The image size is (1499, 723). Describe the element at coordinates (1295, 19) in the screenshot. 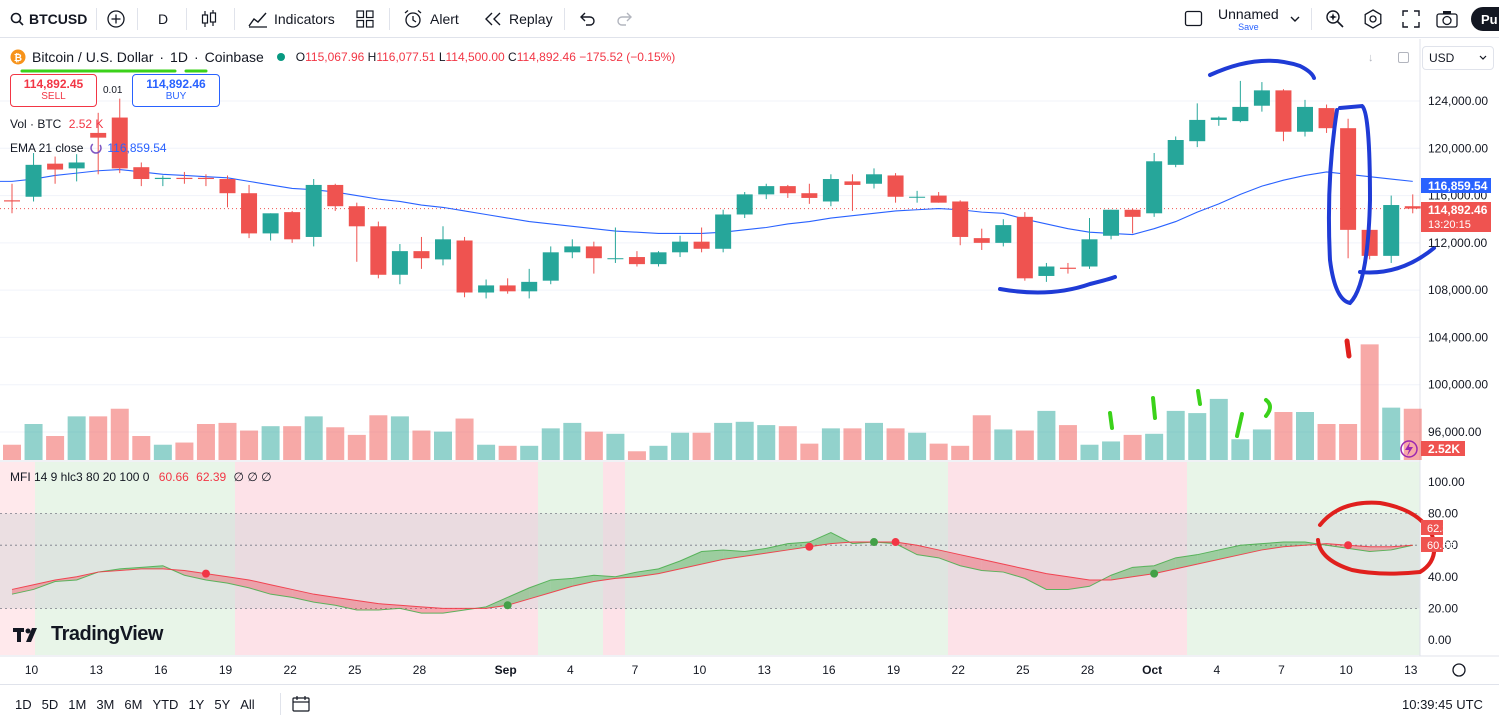

I see `layout-dropdown` at that location.